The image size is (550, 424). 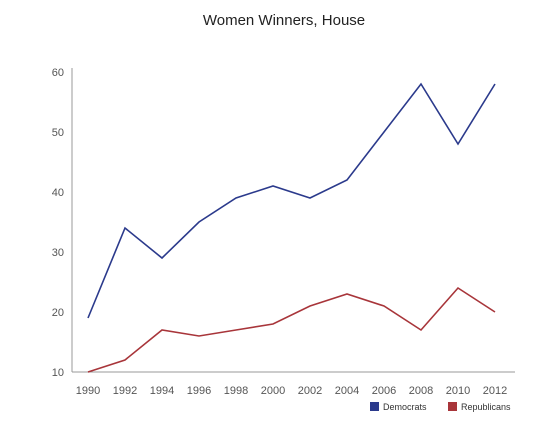 What do you see at coordinates (58, 253) in the screenshot?
I see `y-tick-label: 30` at bounding box center [58, 253].